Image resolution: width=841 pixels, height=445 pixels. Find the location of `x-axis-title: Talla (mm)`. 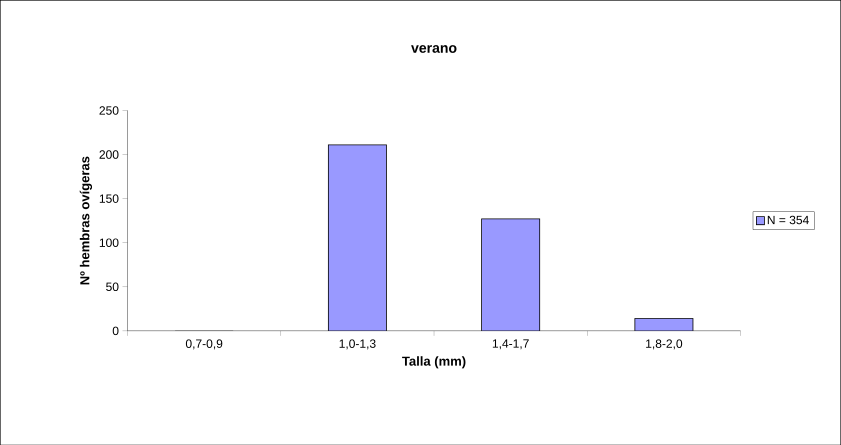

x-axis-title: Talla (mm) is located at coordinates (434, 362).